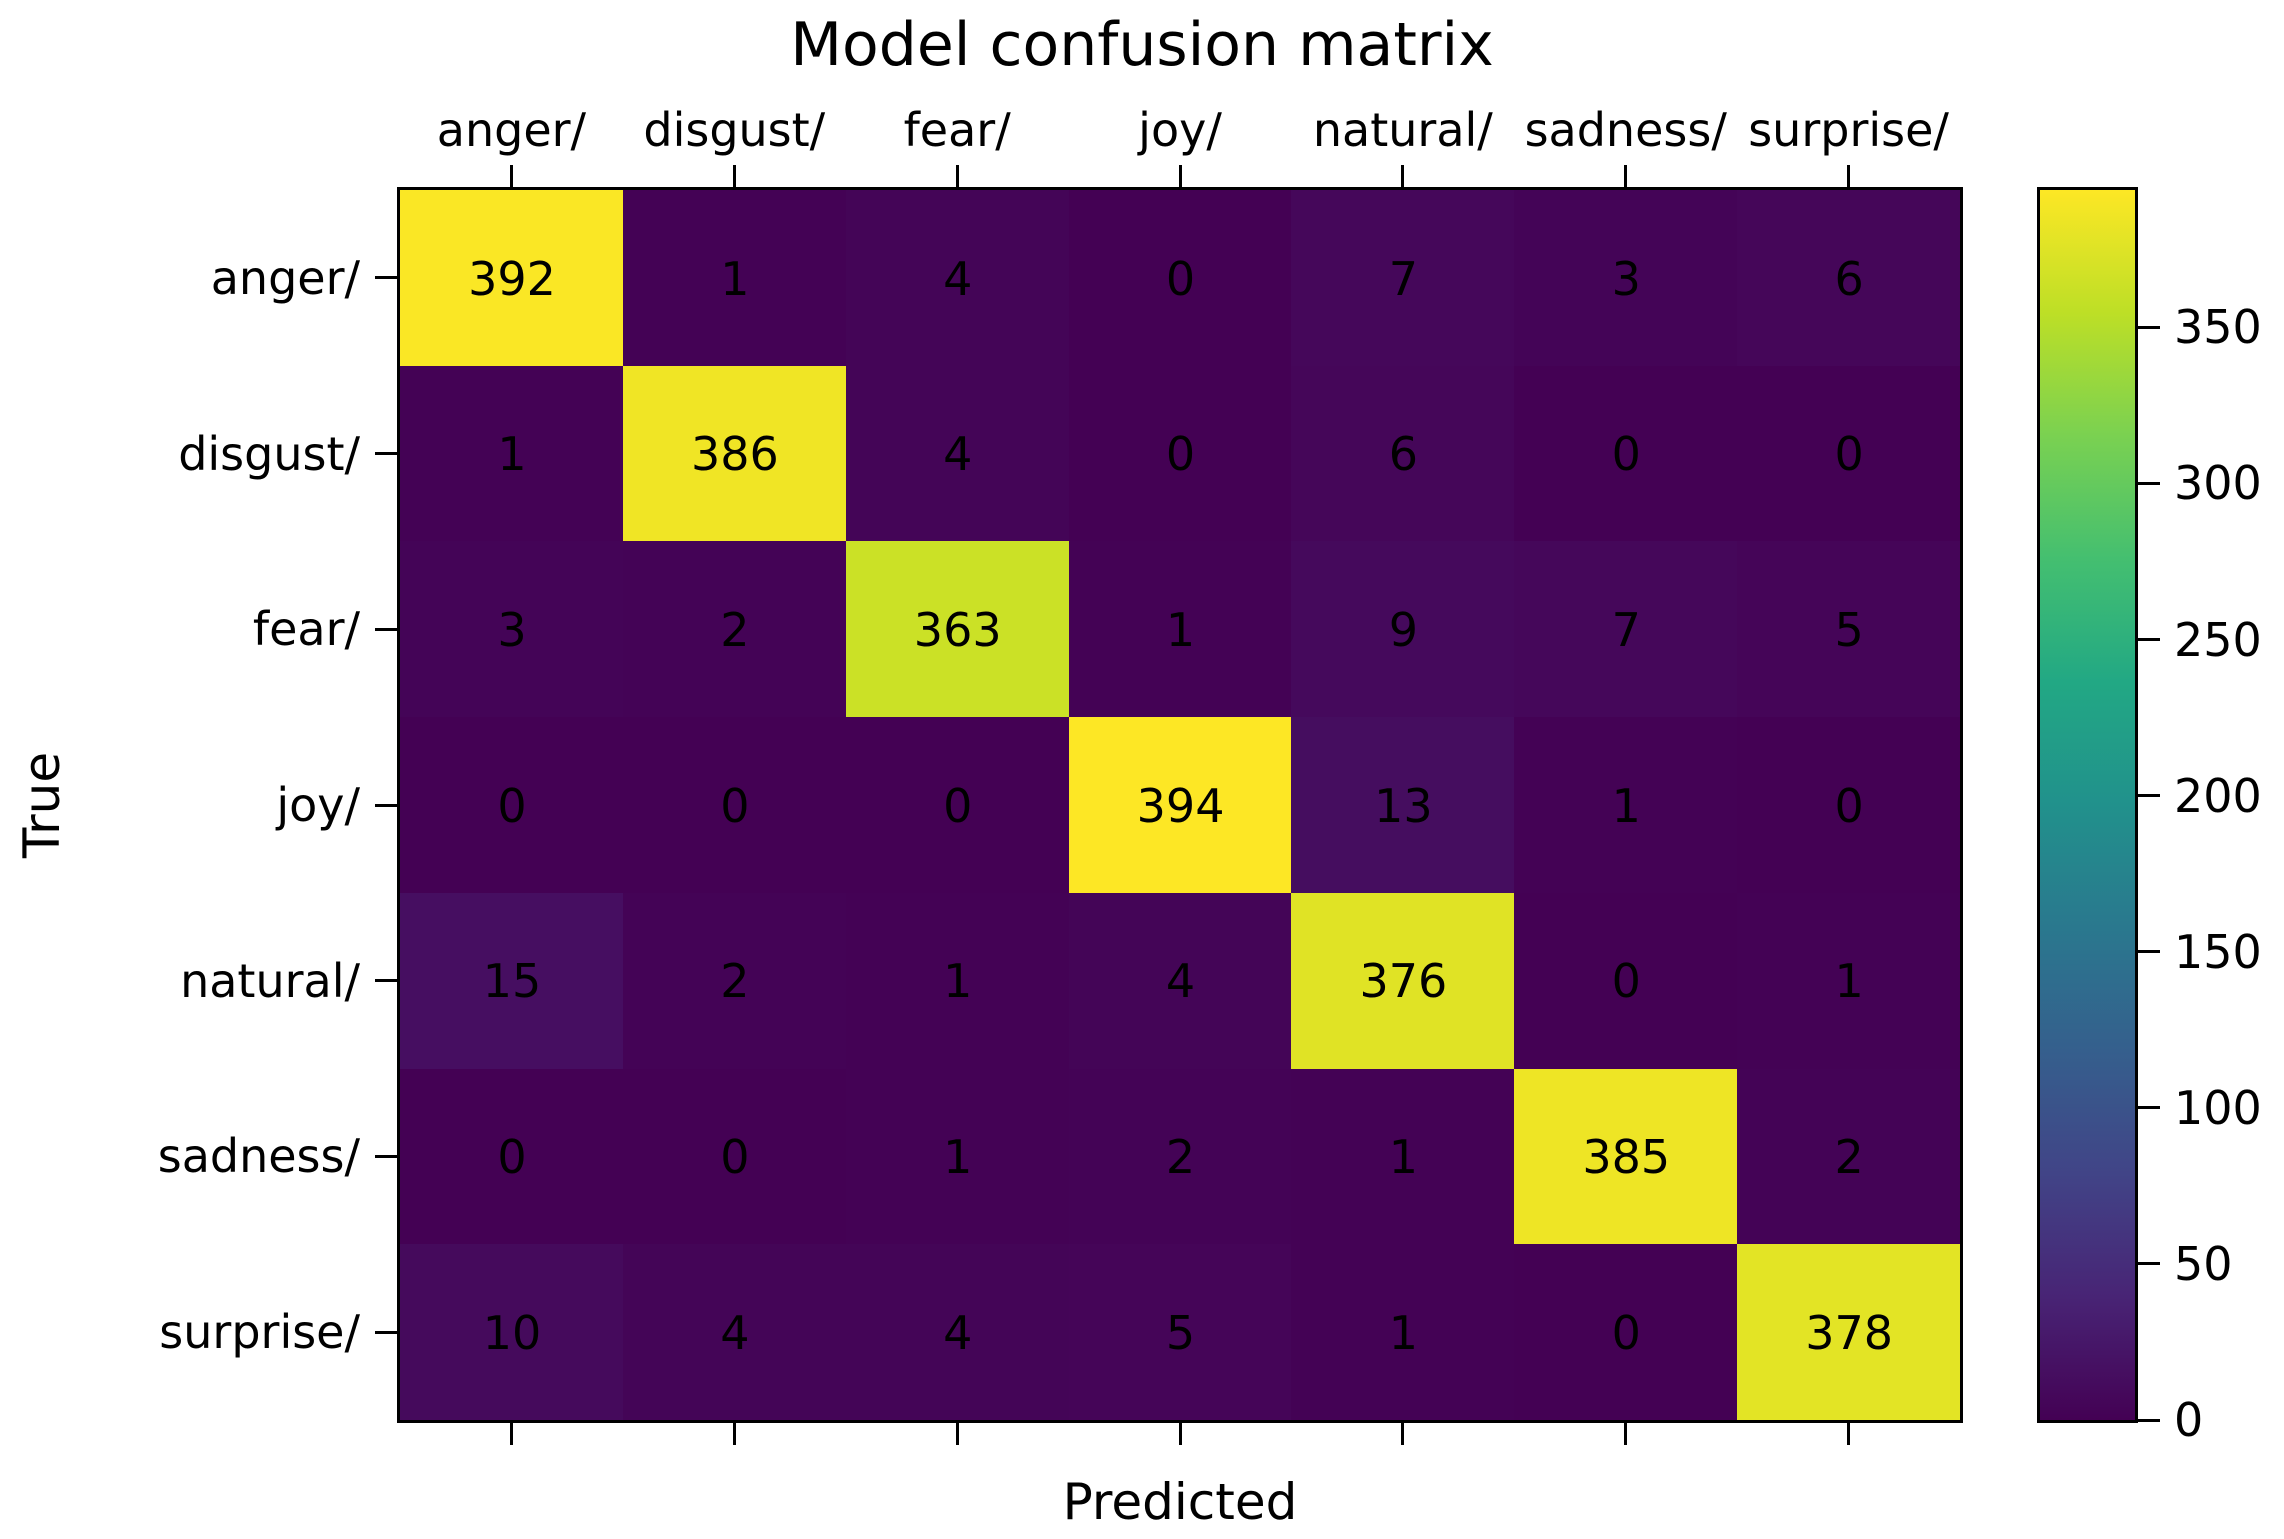  I want to click on colorbar-tick-label: 100, so click(2218, 1107).